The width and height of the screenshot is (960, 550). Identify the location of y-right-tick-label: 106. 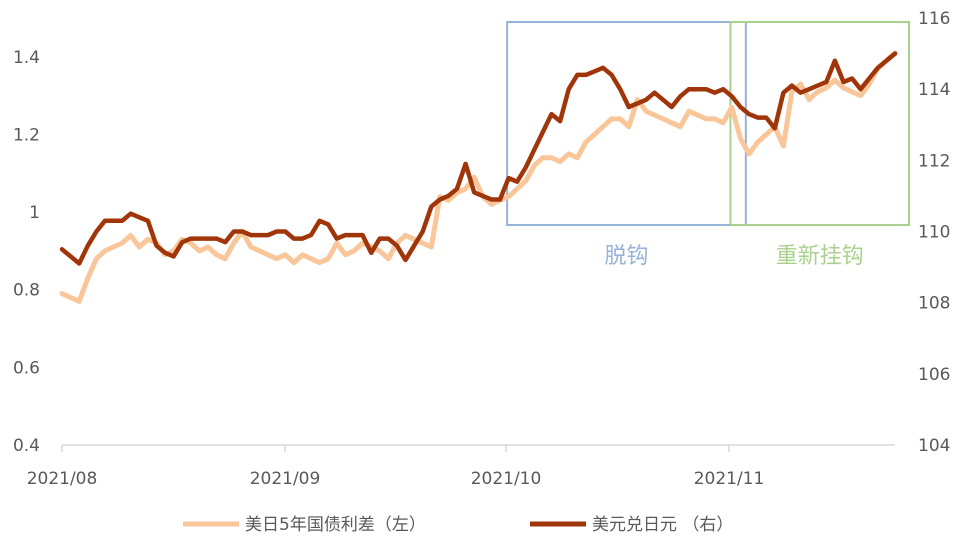
(934, 375).